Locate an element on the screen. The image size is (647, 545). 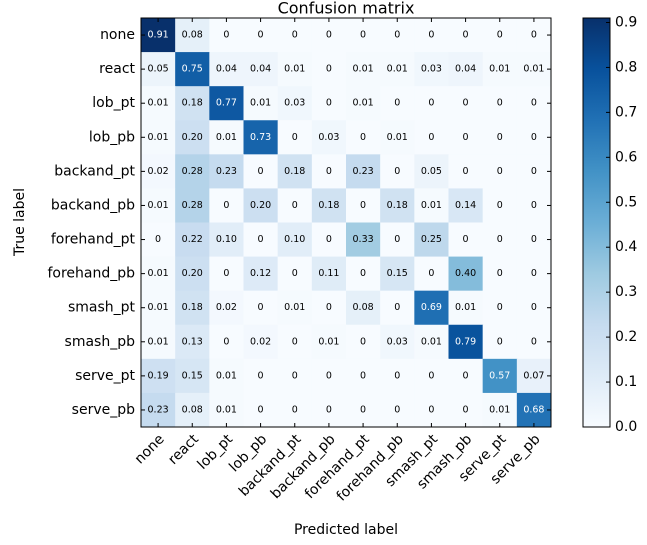
cell-label: 0.15 is located at coordinates (192, 375).